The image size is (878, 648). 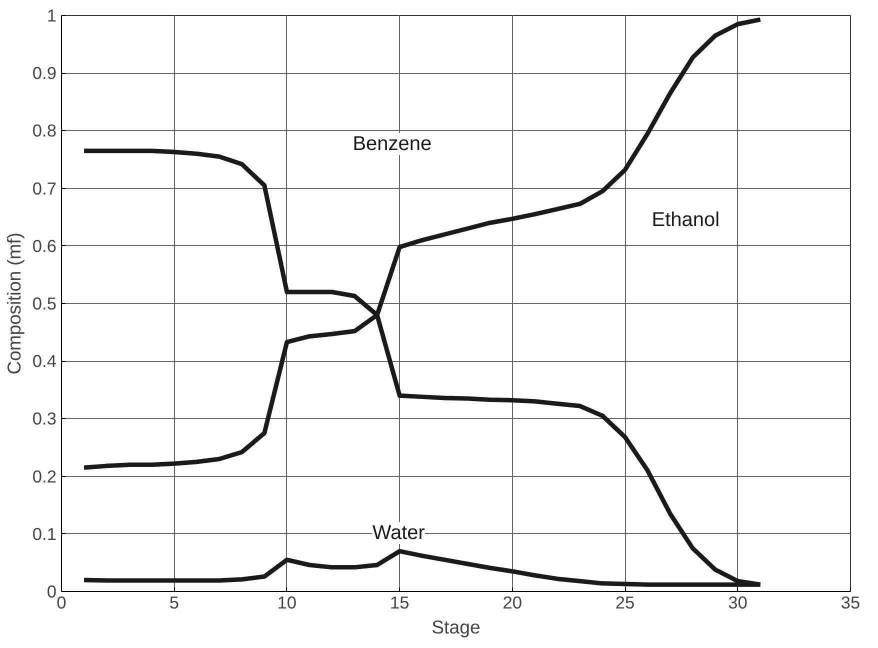 What do you see at coordinates (287, 602) in the screenshot?
I see `x-tick-label: 10` at bounding box center [287, 602].